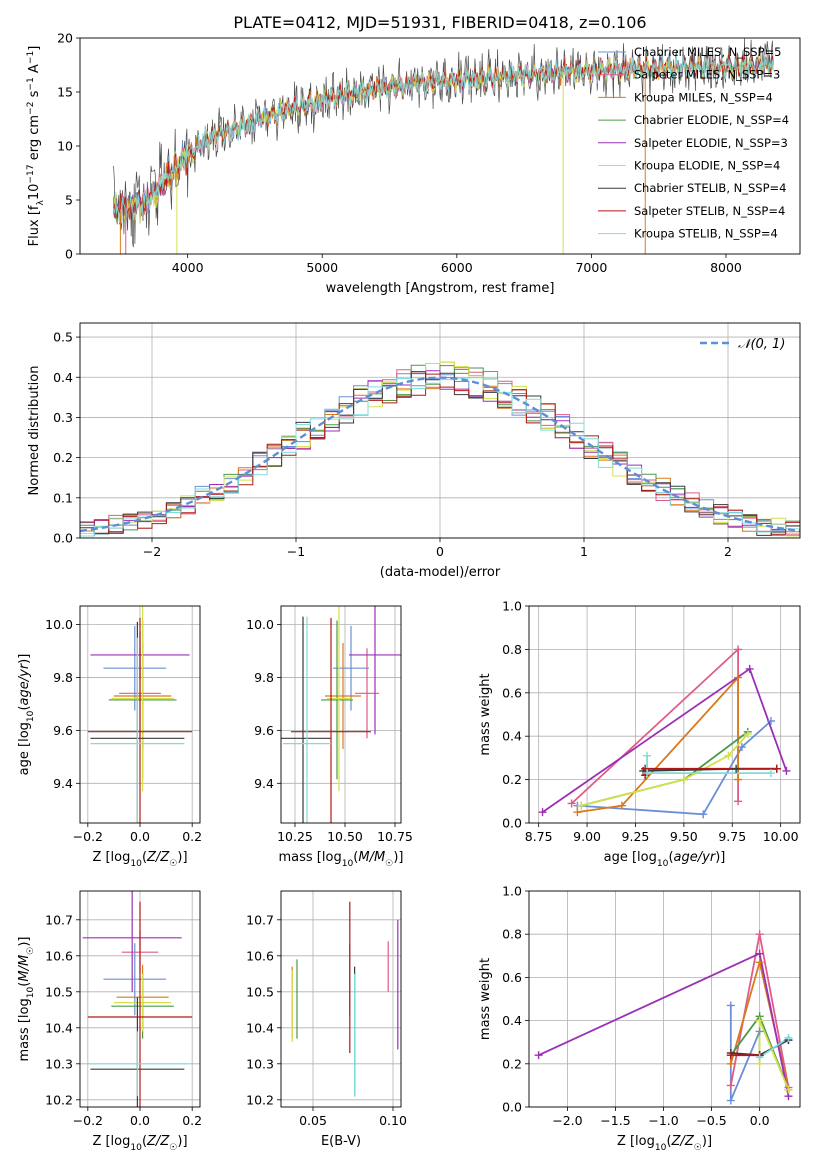  I want to click on y-tick-label: 10.4, so click(59, 1027).